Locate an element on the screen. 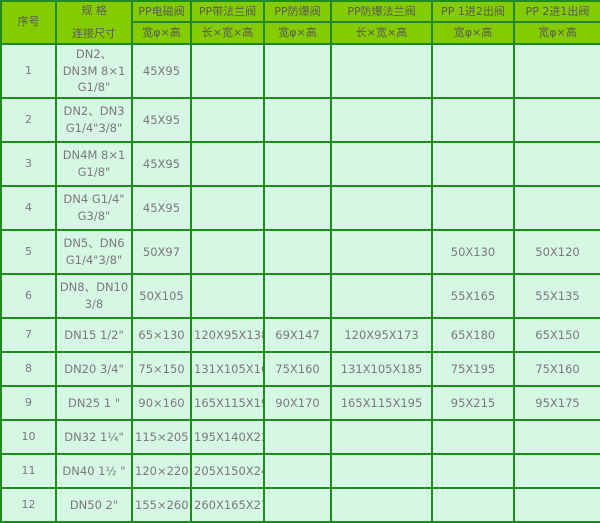 The width and height of the screenshot is (600, 523). cell-in1out2: 95X215 is located at coordinates (473, 402).